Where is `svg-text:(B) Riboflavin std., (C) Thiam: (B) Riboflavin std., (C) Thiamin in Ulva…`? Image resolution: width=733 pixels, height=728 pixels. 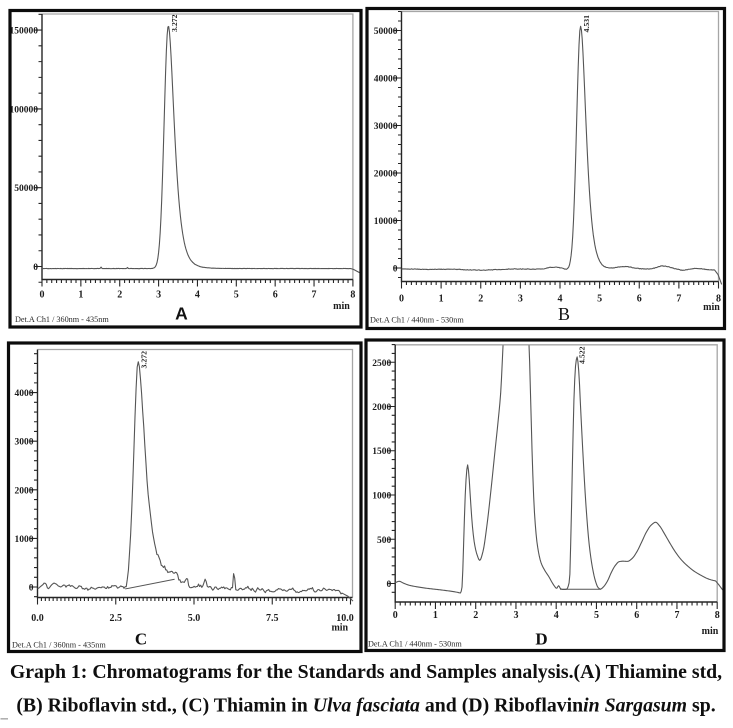
svg-text:(B) Riboflavin std., (C) Thiam: (B) Riboflavin std., (C) Thiamin in Ulva… is located at coordinates (365, 706).